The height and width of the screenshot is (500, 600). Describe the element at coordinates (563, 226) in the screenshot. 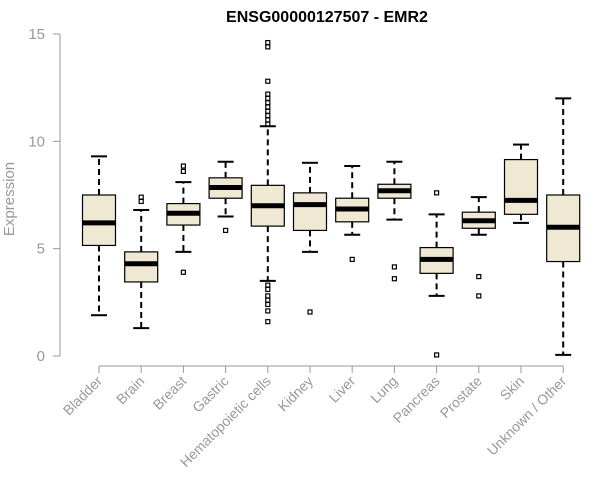

I see `box-unknown-other` at that location.